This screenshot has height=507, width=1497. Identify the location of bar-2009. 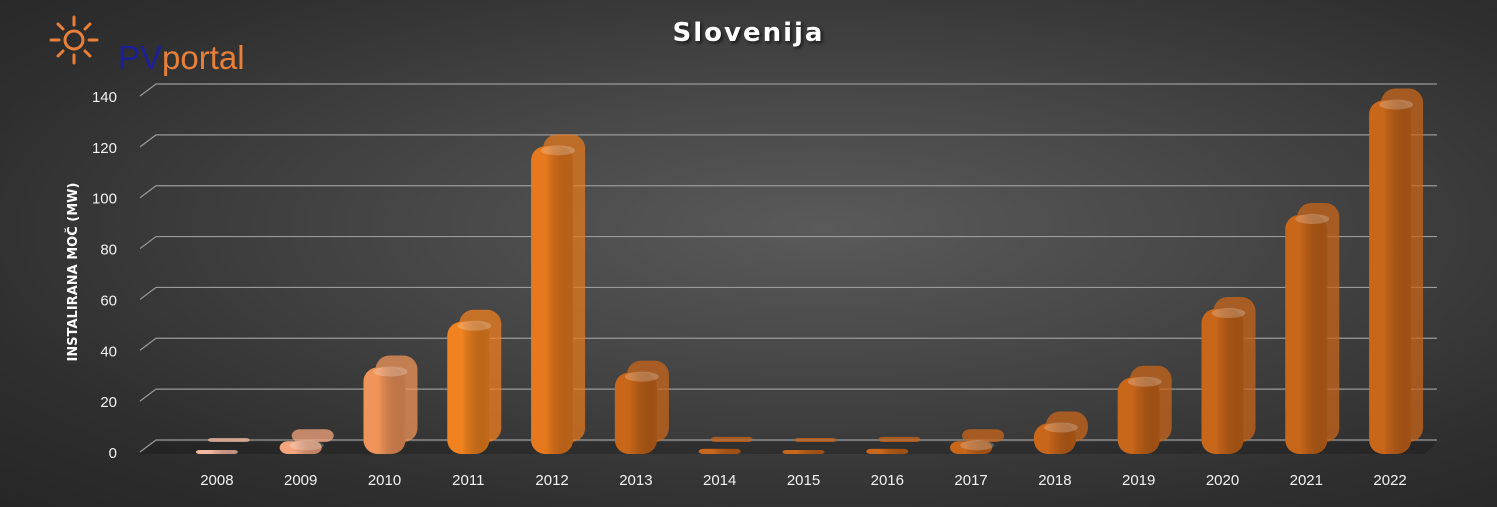
(306, 441).